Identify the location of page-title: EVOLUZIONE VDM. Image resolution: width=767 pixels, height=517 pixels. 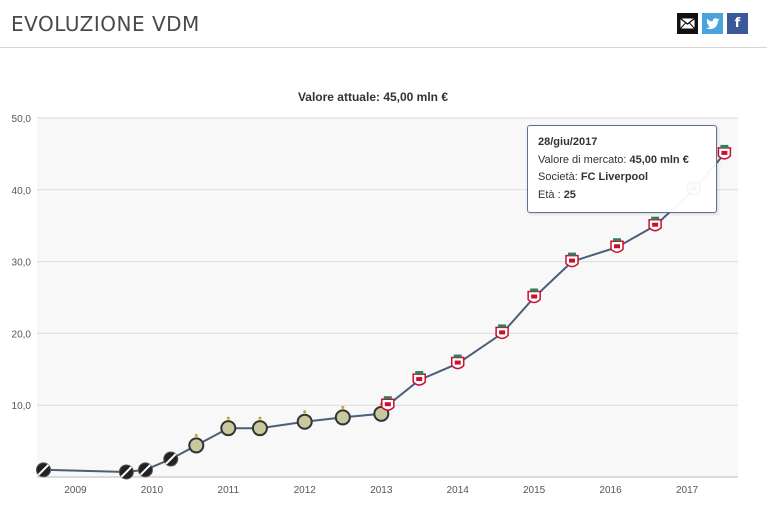
(105, 24).